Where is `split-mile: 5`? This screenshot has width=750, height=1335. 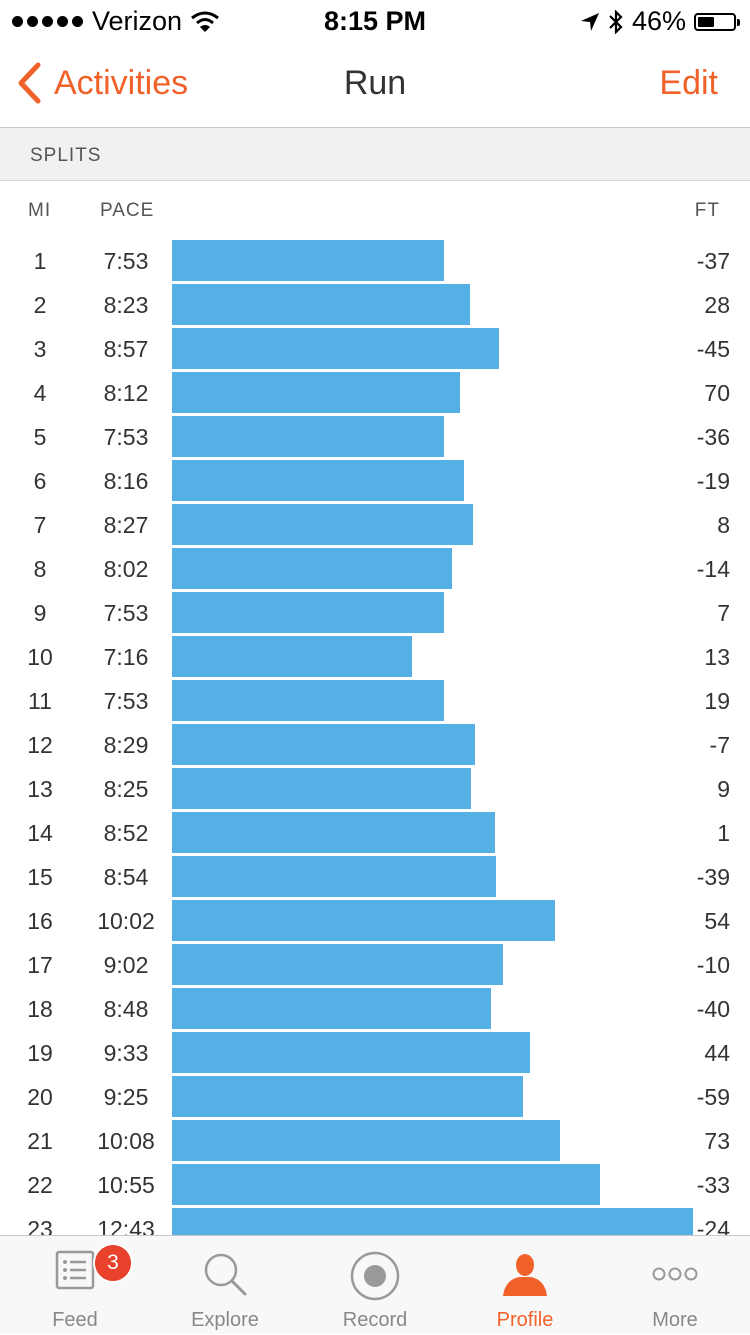 split-mile: 5 is located at coordinates (40, 437).